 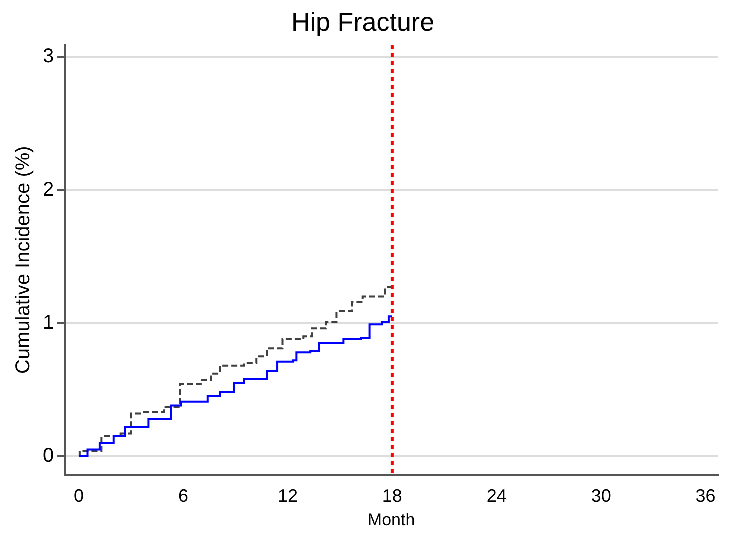 I want to click on y-tick-label: 0, so click(x=48, y=455).